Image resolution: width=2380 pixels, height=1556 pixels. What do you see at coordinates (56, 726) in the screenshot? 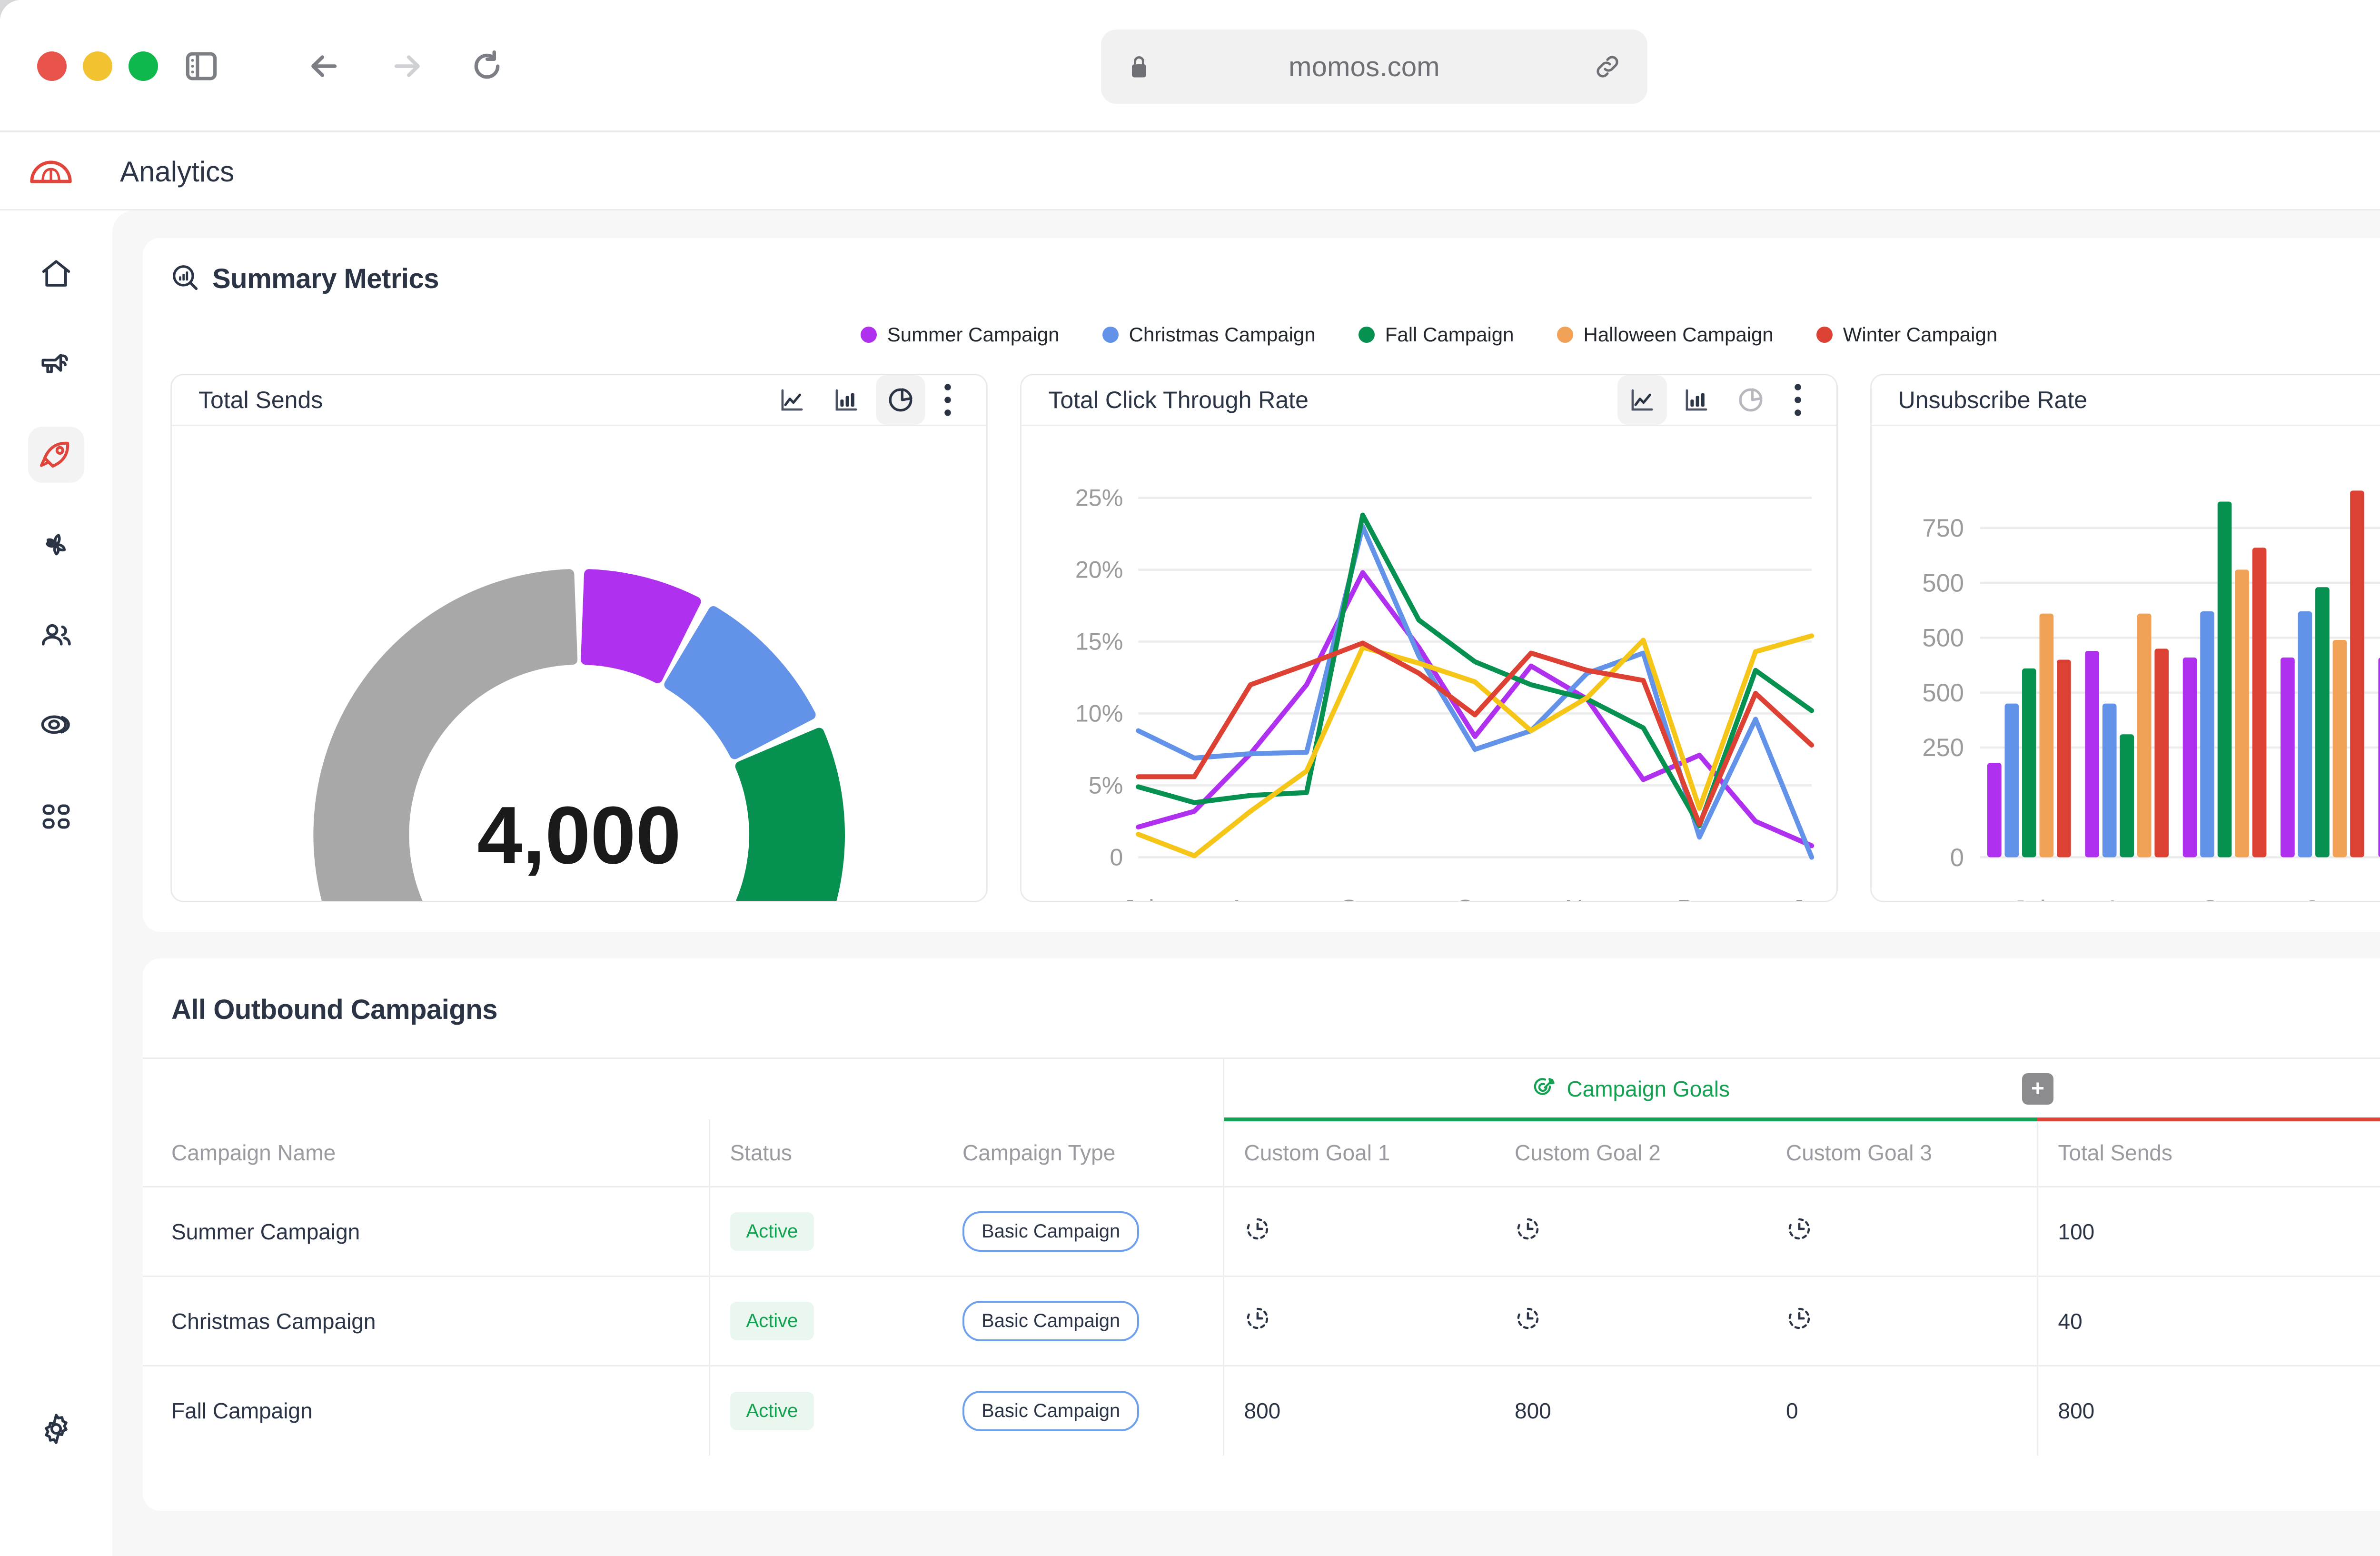
I see `sidebar-item-locations` at bounding box center [56, 726].